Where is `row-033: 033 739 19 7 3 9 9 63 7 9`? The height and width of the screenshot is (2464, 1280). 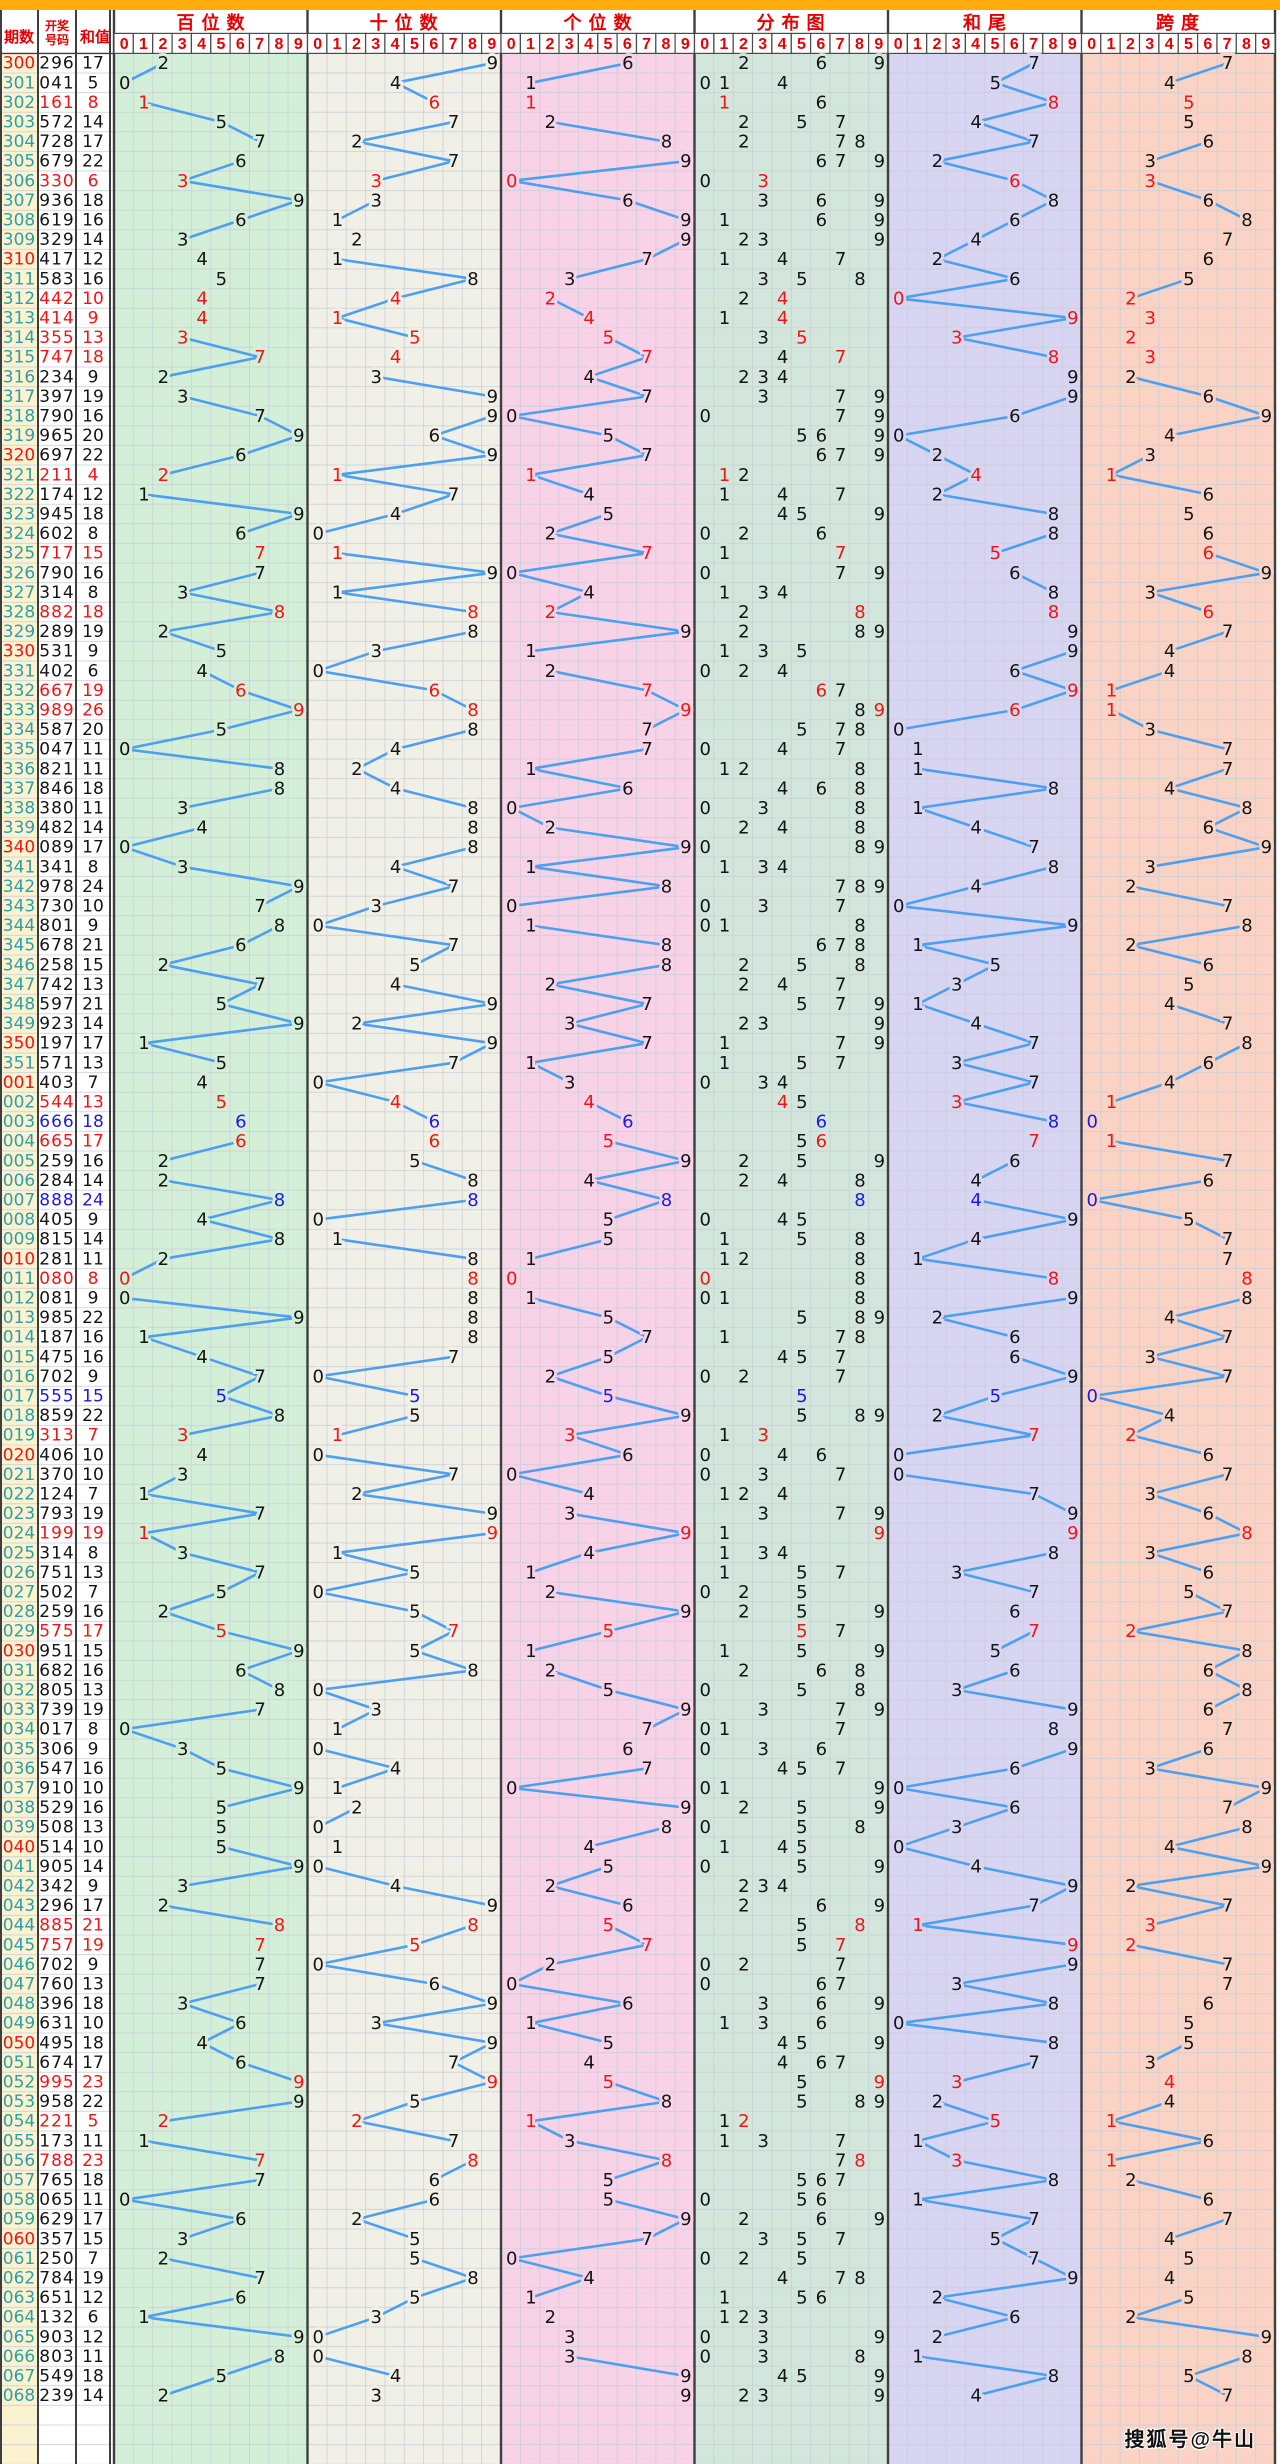 row-033: 033 739 19 7 3 9 9 63 7 9 is located at coordinates (610, 1710).